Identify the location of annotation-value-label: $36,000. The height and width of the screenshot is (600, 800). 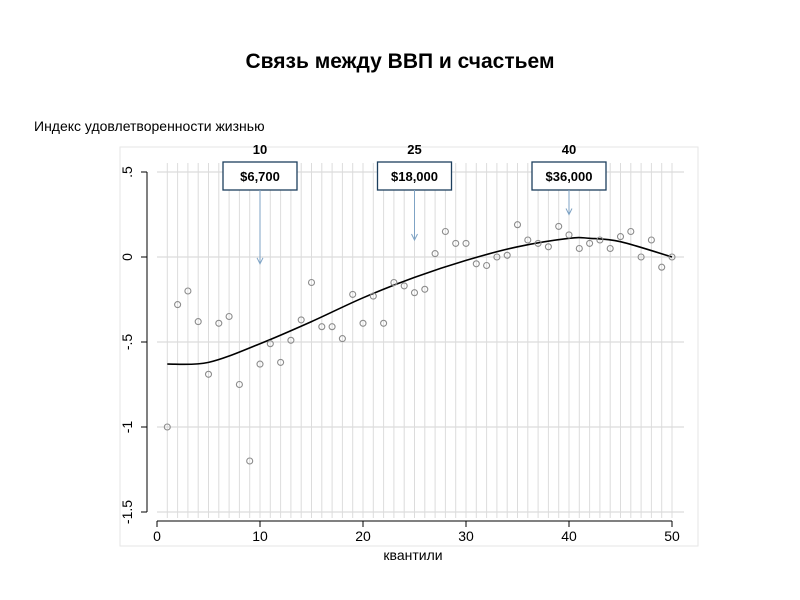
(569, 176).